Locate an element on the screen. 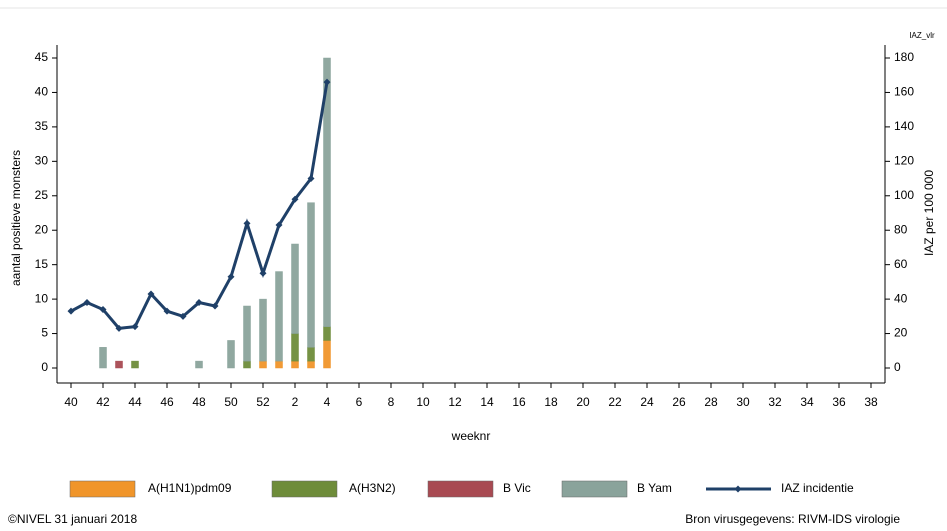  x-tick-label: 40 is located at coordinates (71, 402).